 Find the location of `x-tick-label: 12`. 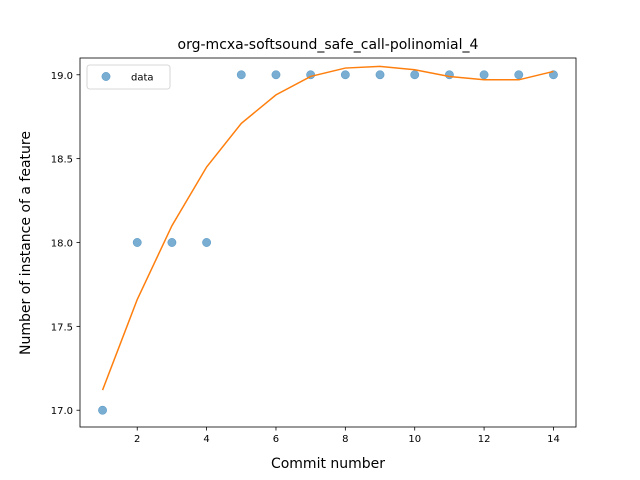

x-tick-label: 12 is located at coordinates (484, 439).